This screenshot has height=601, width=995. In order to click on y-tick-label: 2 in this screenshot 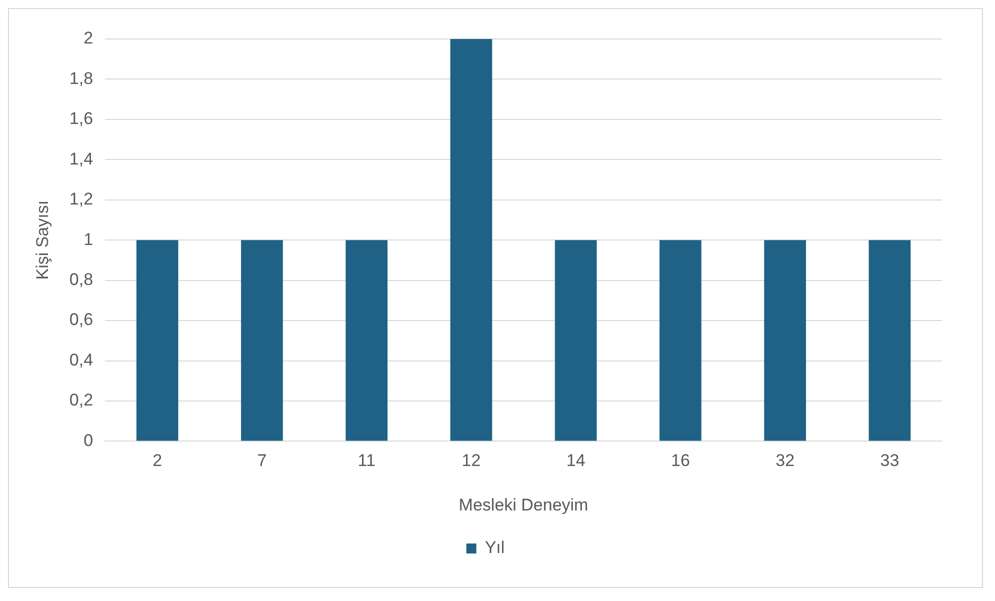, I will do `click(89, 38)`.